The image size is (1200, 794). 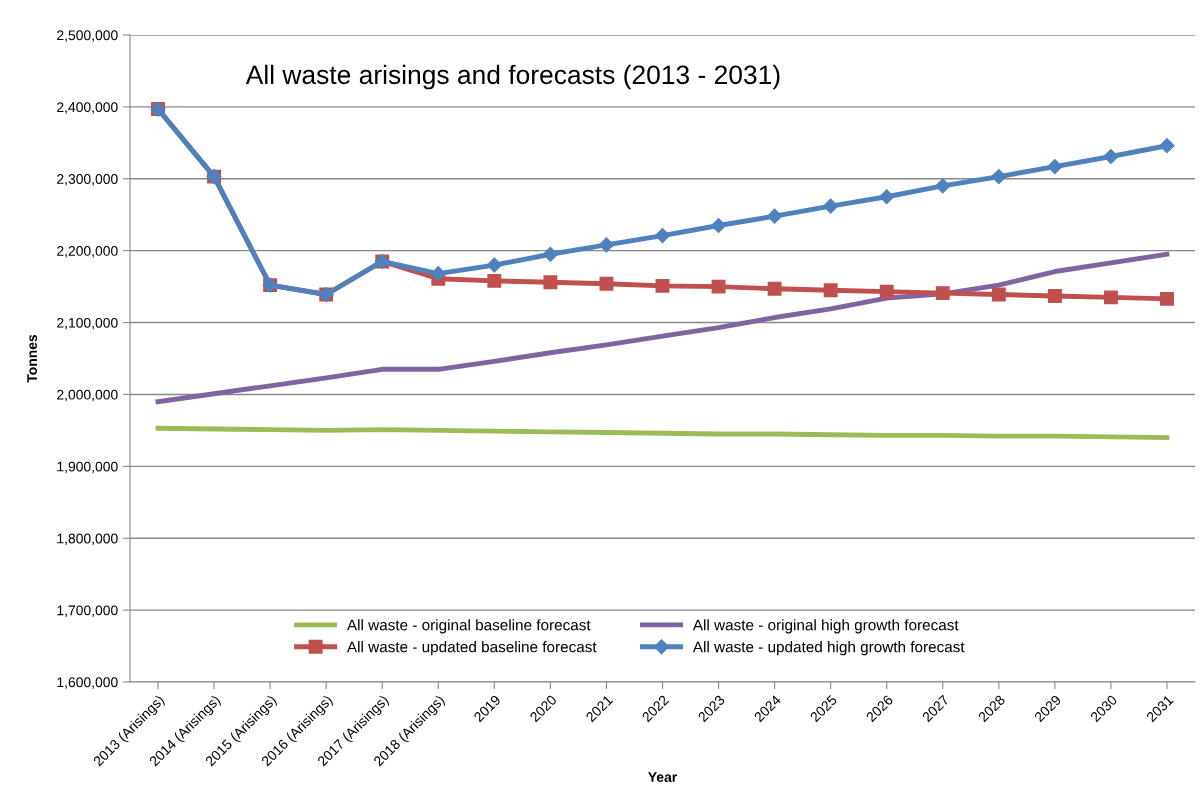 What do you see at coordinates (468, 626) in the screenshot?
I see `legend-label: All waste - original baseline forecast` at bounding box center [468, 626].